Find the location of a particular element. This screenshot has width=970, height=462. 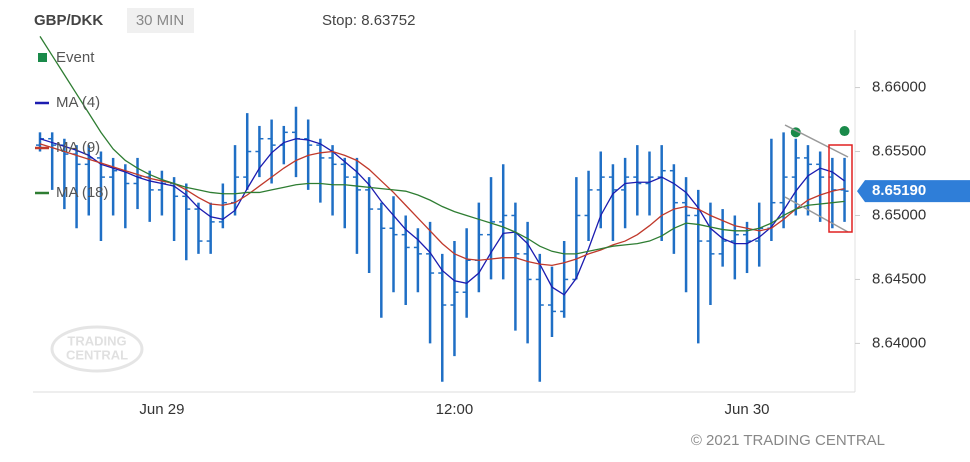

x-tick-label: Jun 29 is located at coordinates (161, 409).